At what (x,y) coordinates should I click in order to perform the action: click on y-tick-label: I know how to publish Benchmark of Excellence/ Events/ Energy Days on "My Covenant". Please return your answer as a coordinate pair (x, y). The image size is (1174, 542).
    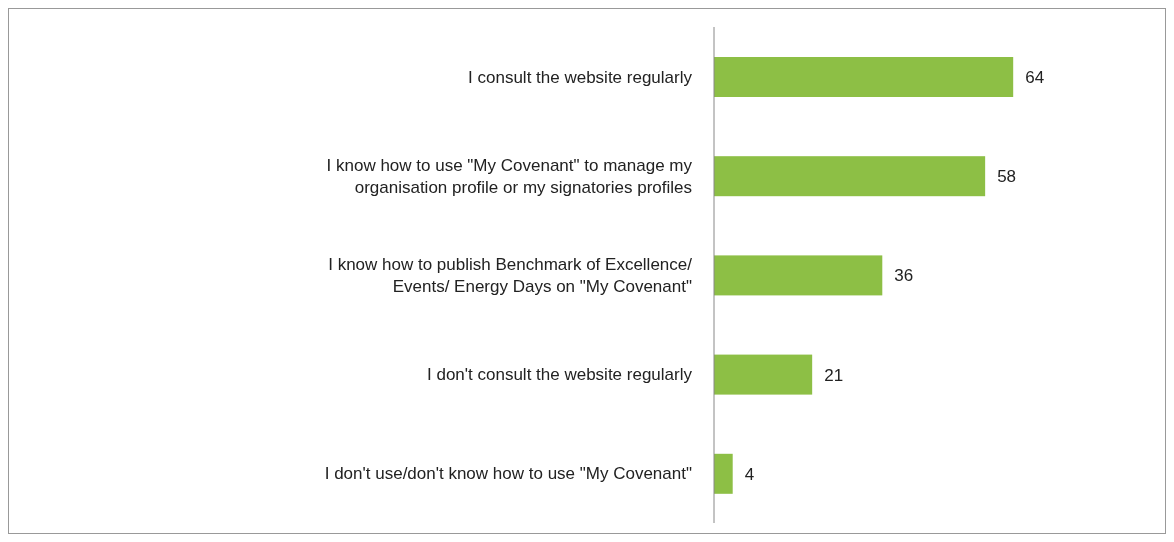
    Looking at the image, I should click on (510, 275).